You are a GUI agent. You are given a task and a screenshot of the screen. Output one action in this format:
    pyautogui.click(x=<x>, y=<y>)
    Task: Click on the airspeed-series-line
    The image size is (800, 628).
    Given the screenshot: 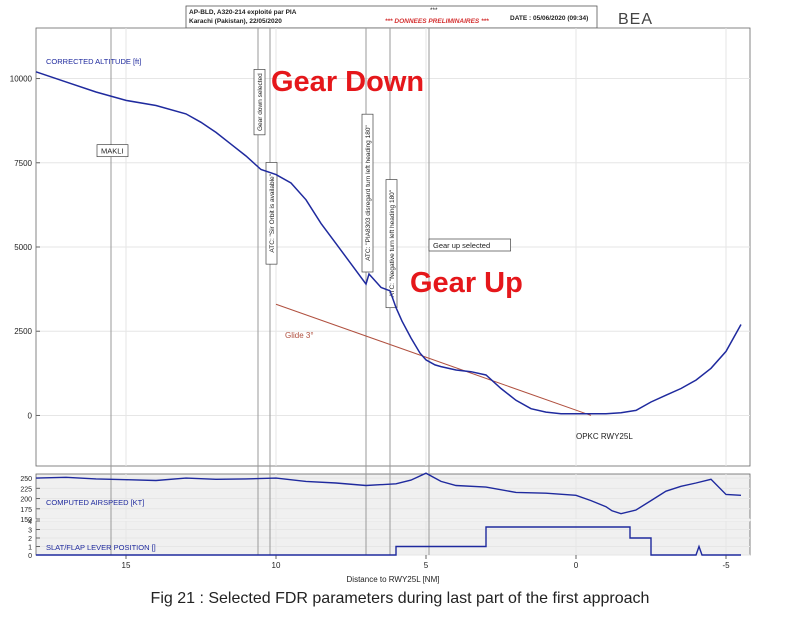 What is the action you would take?
    pyautogui.click(x=388, y=493)
    